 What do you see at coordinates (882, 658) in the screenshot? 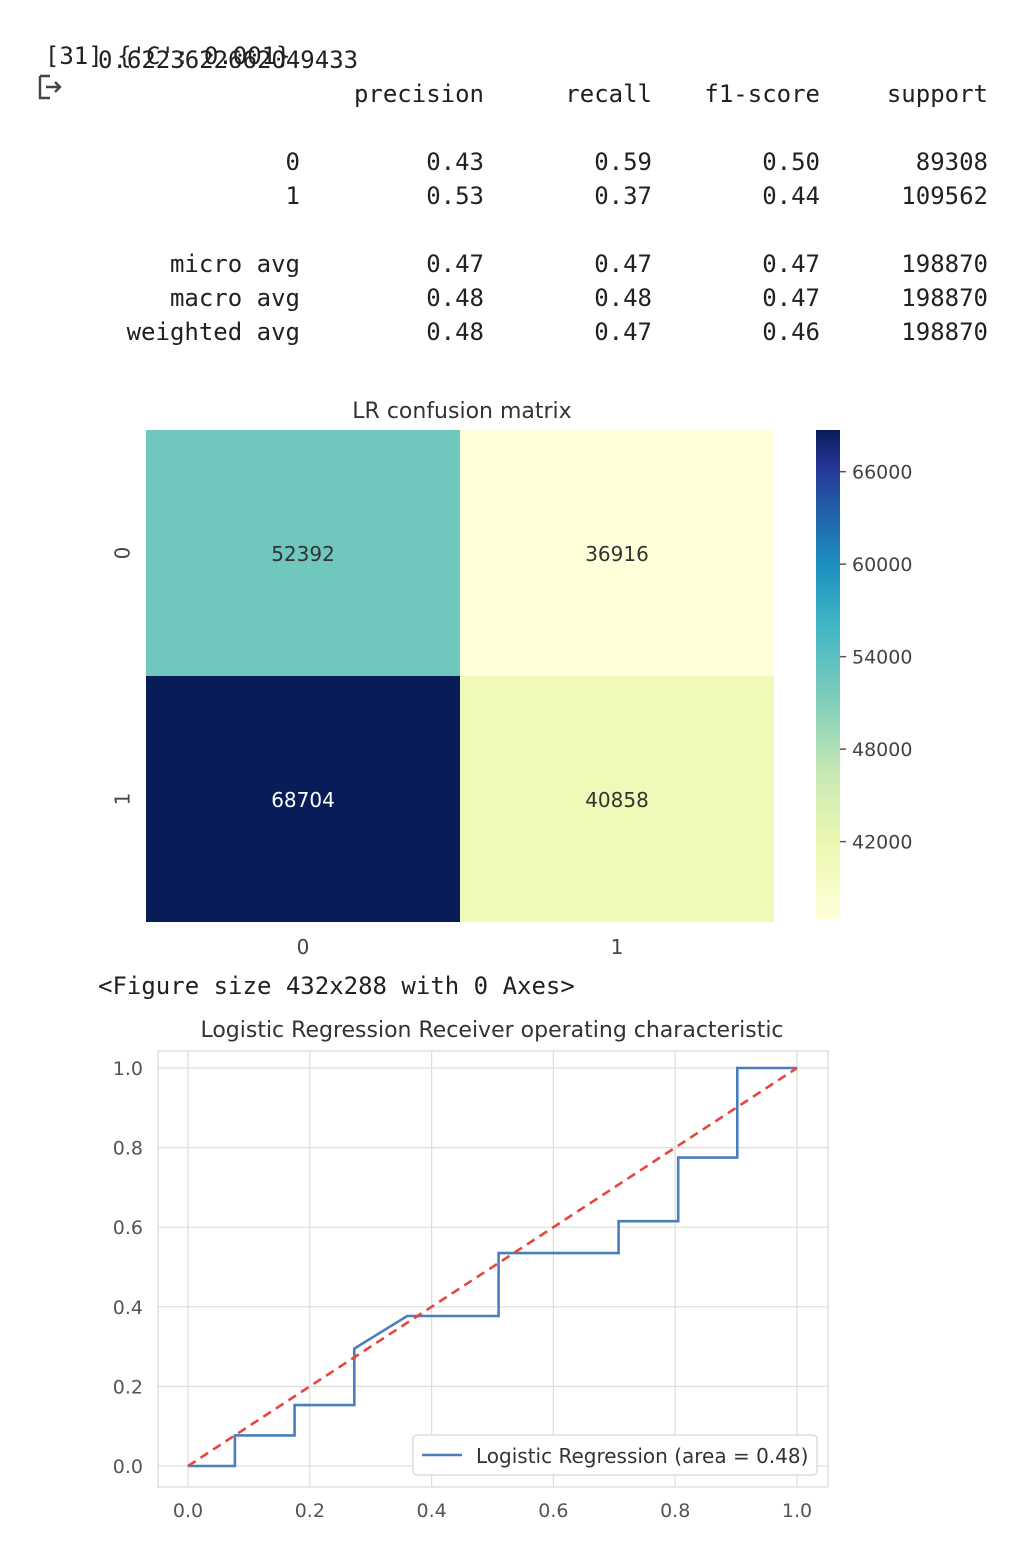
I see `colorbar-tick-label: 54000` at bounding box center [882, 658].